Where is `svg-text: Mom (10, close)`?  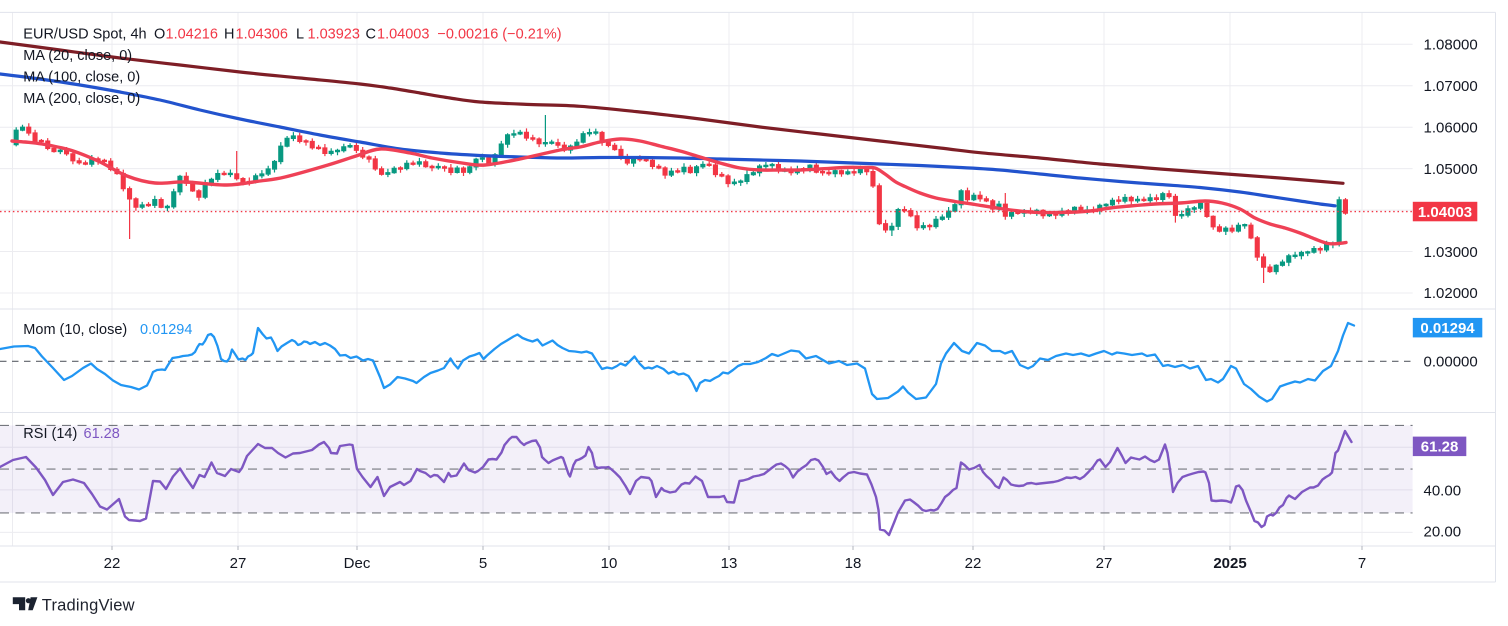
svg-text: Mom (10, close) is located at coordinates (75, 330).